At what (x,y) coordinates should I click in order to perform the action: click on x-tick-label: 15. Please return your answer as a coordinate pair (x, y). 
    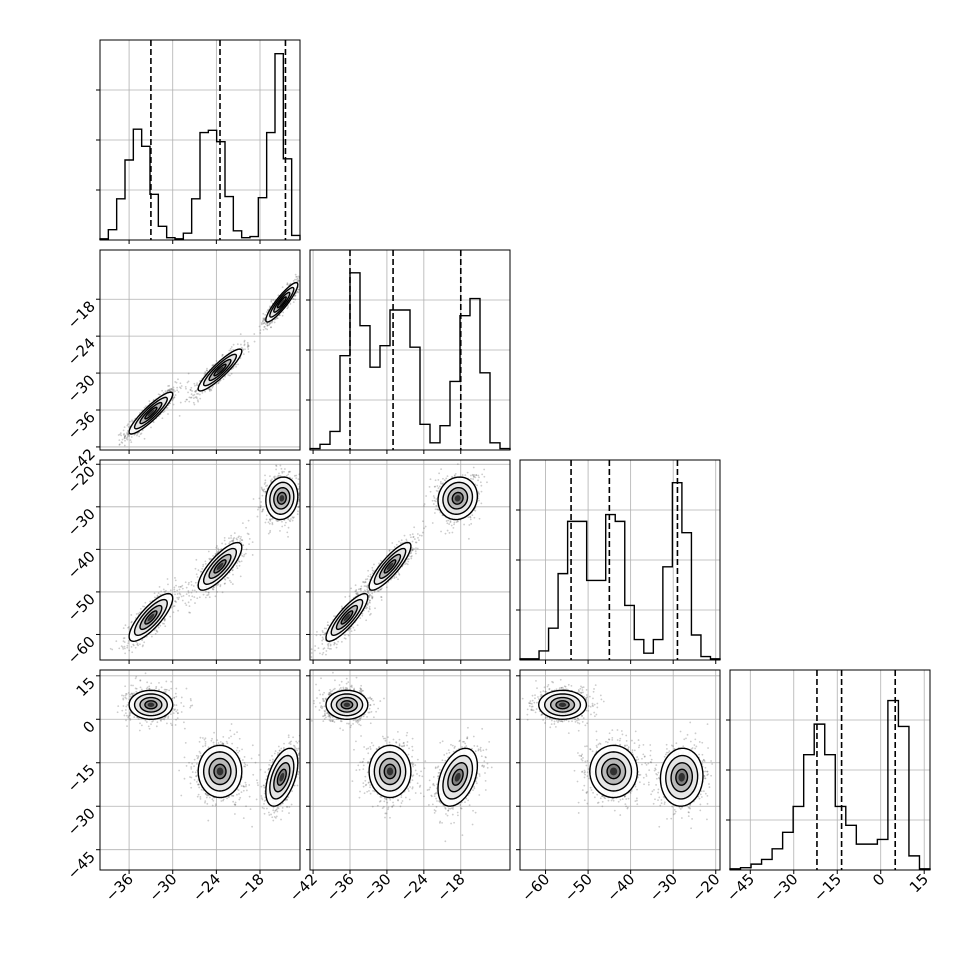
    Looking at the image, I should click on (919, 883).